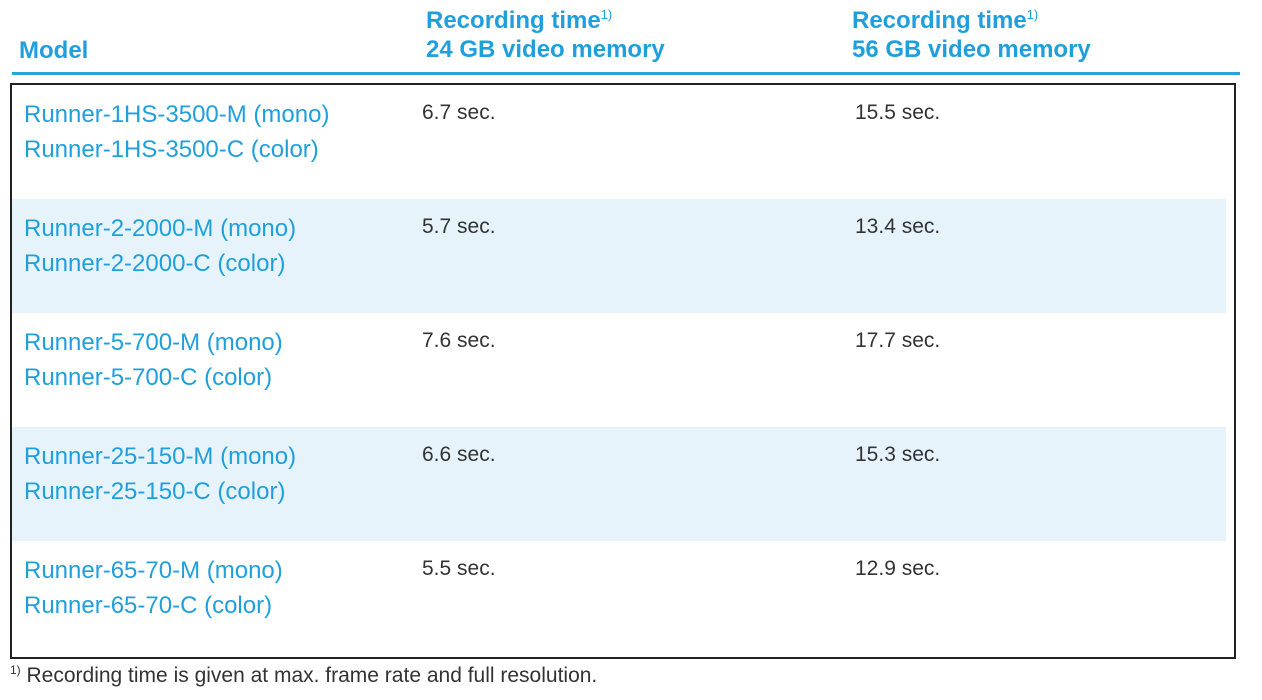  I want to click on header-col1-line1-wrap: Recording time1), so click(545, 20).